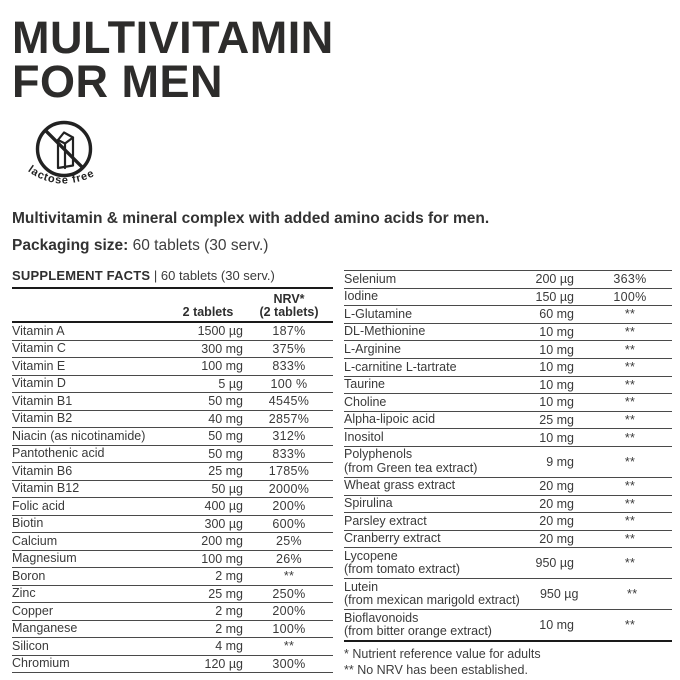  What do you see at coordinates (418, 631) in the screenshot?
I see `ingredient-name-detail: (from bitter orange extract)` at bounding box center [418, 631].